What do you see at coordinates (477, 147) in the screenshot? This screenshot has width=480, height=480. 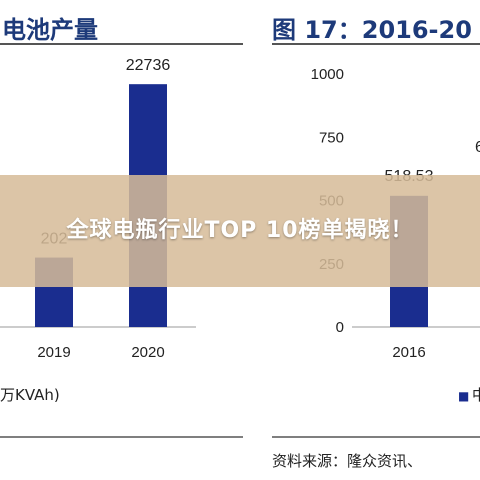 I see `right-partial-value-label: 6` at bounding box center [477, 147].